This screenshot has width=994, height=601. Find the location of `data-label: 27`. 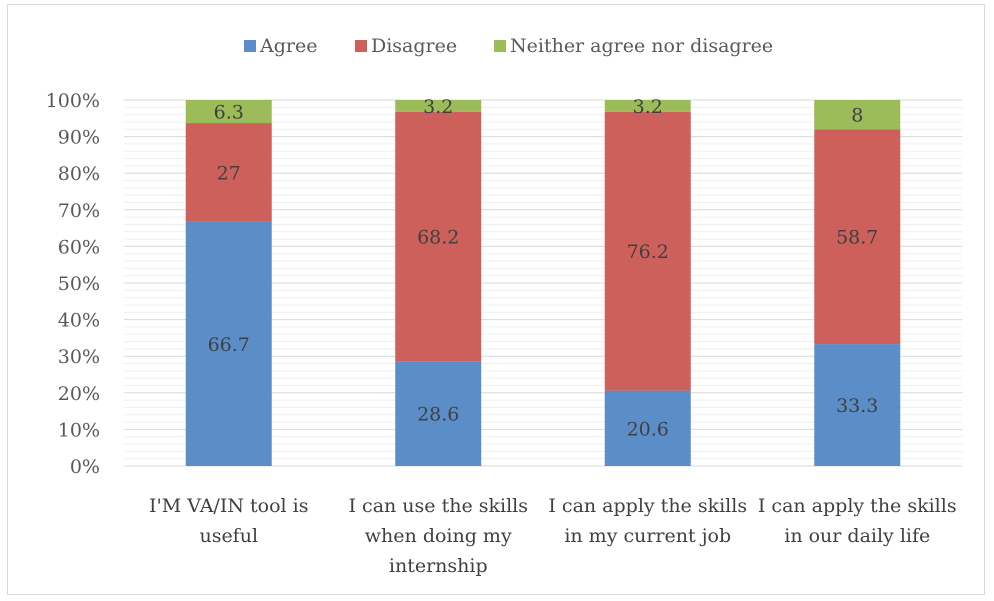

data-label: 27 is located at coordinates (229, 173).